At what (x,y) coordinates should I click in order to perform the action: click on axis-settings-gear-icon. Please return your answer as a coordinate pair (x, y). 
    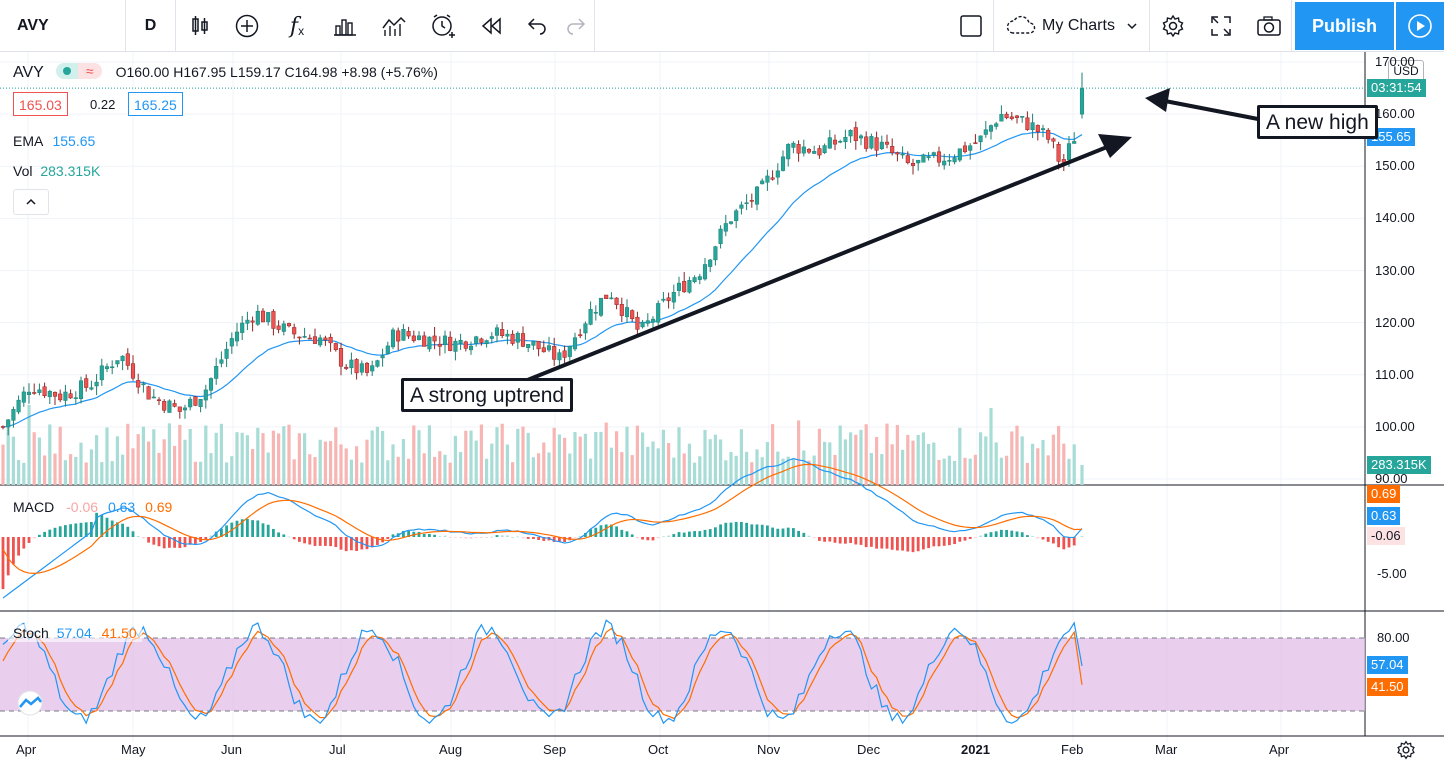
    Looking at the image, I should click on (1406, 752).